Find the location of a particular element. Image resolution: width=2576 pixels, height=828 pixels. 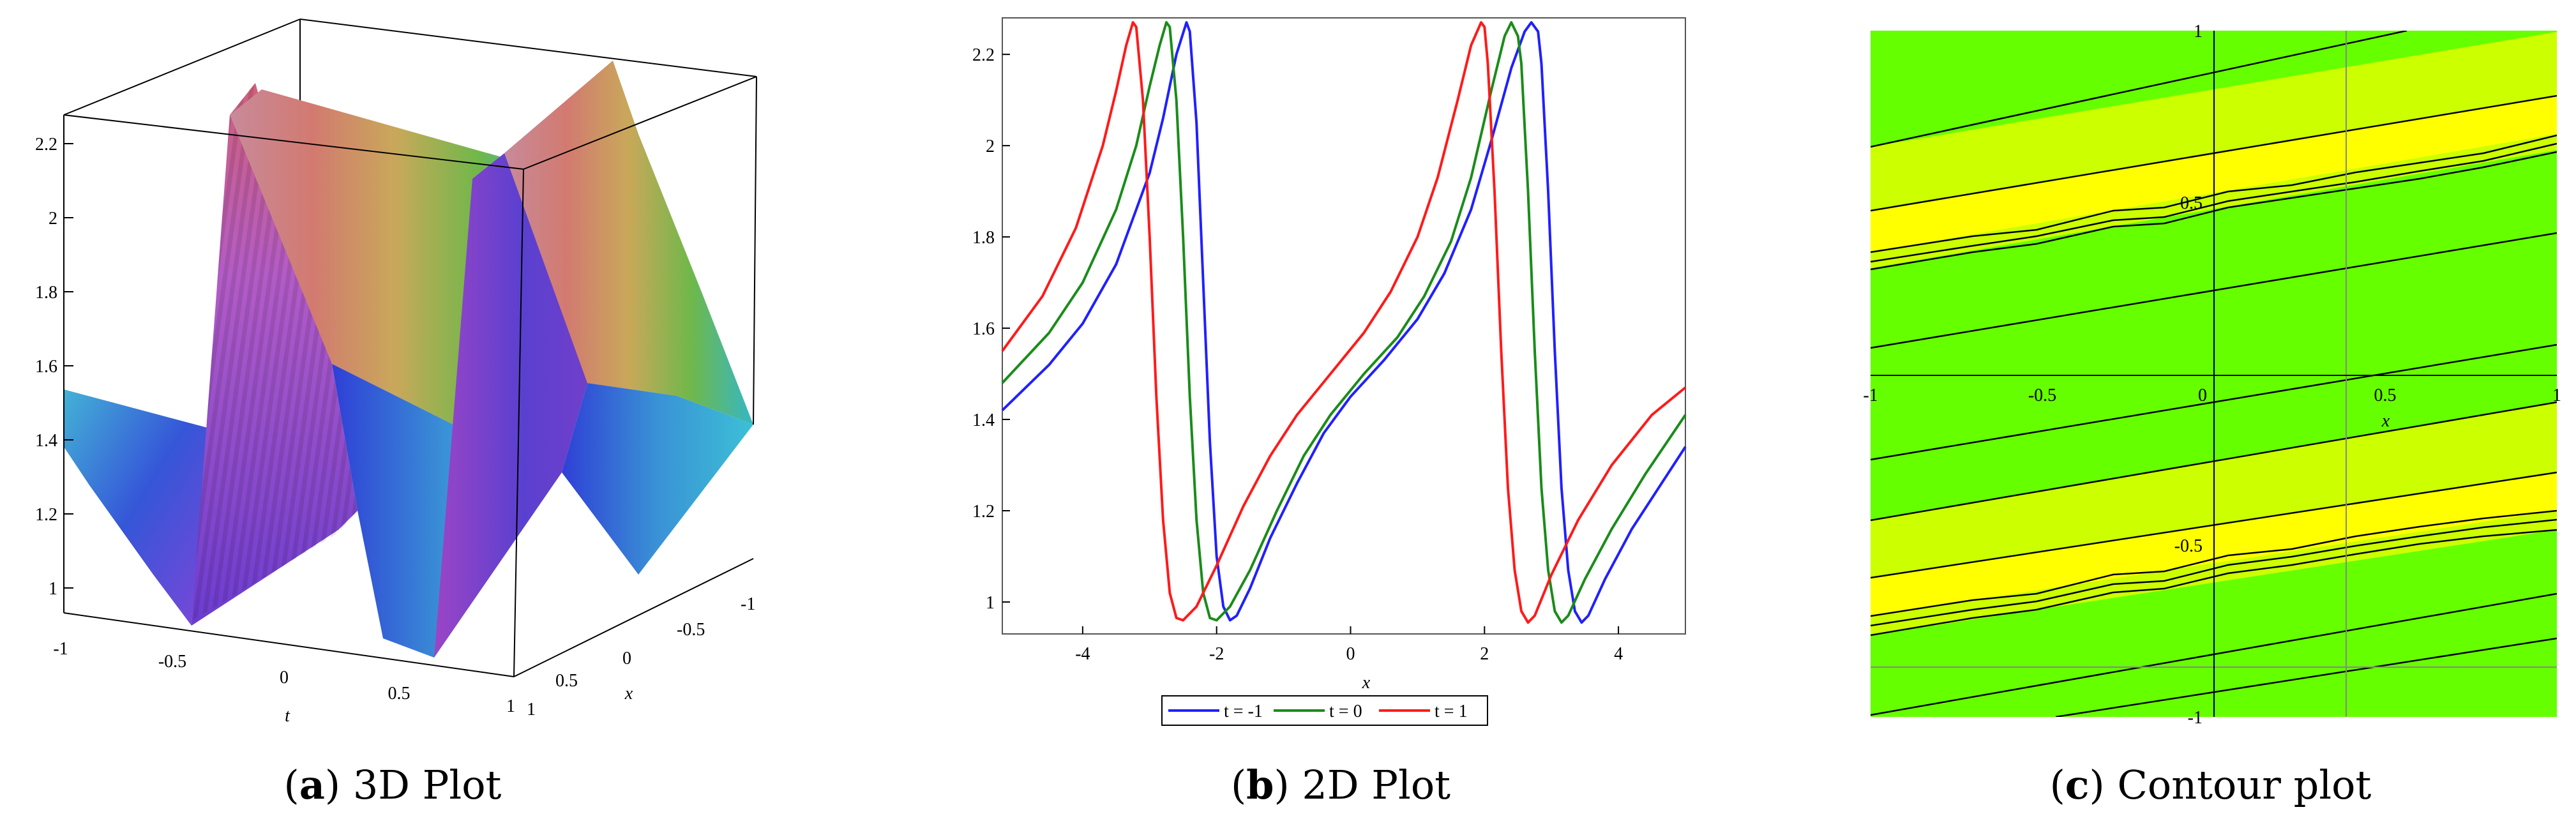

surface-left-flank is located at coordinates (135, 508).